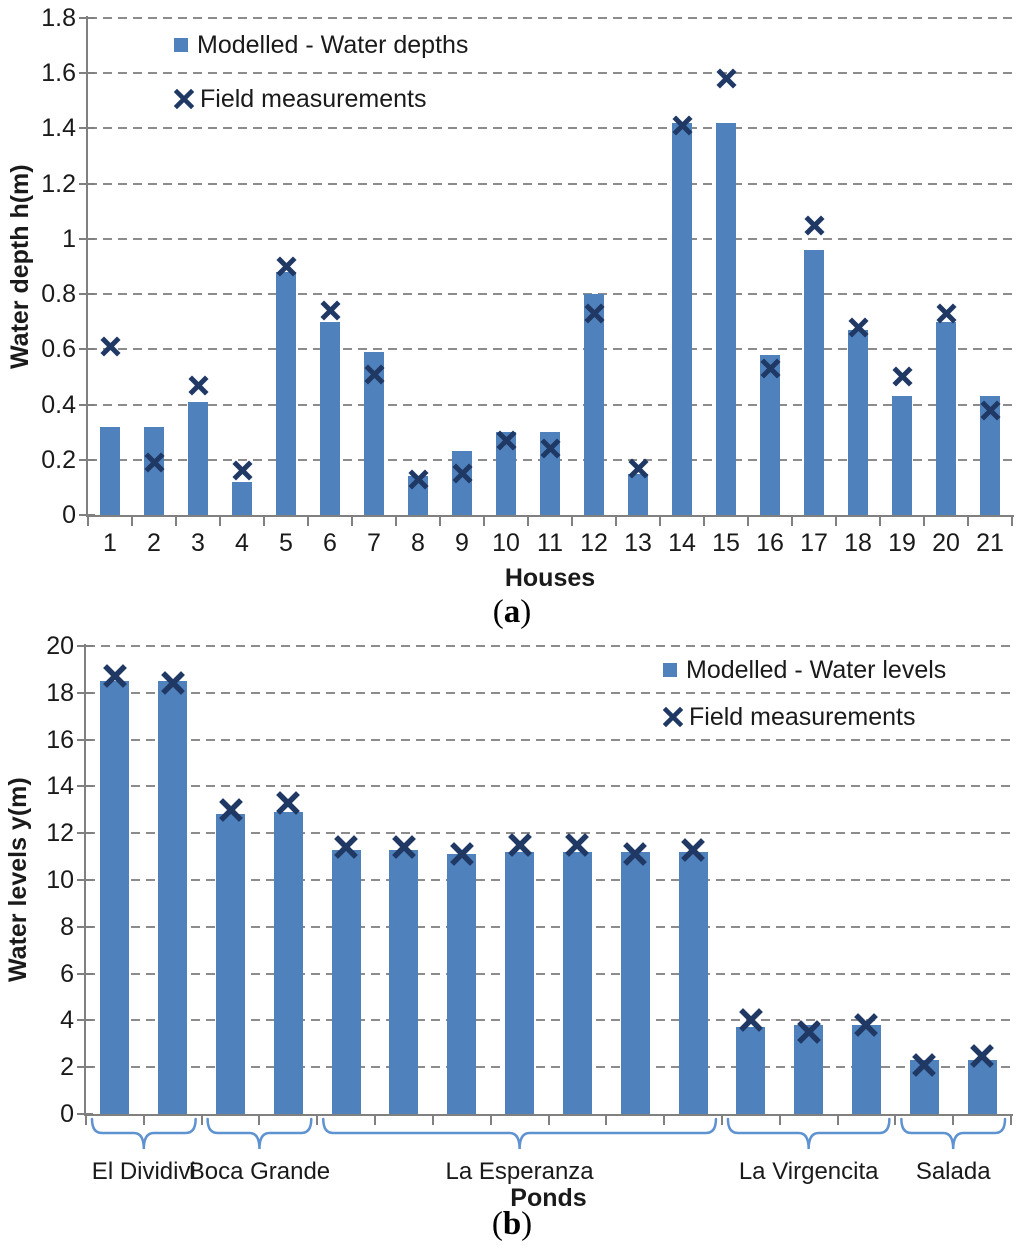  What do you see at coordinates (512, 612) in the screenshot?
I see `subfigure-caption-a: (a)` at bounding box center [512, 612].